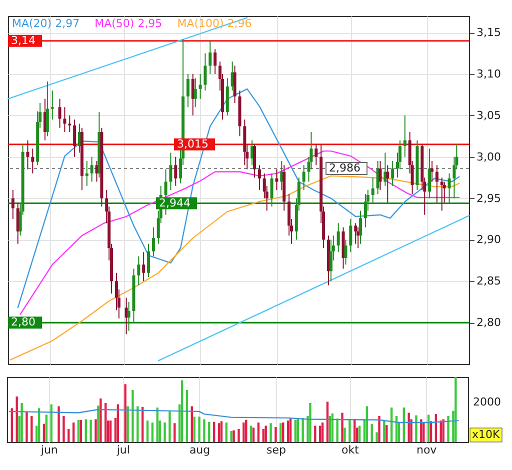  Describe the element at coordinates (487, 401) in the screenshot. I see `text: 2000` at that location.